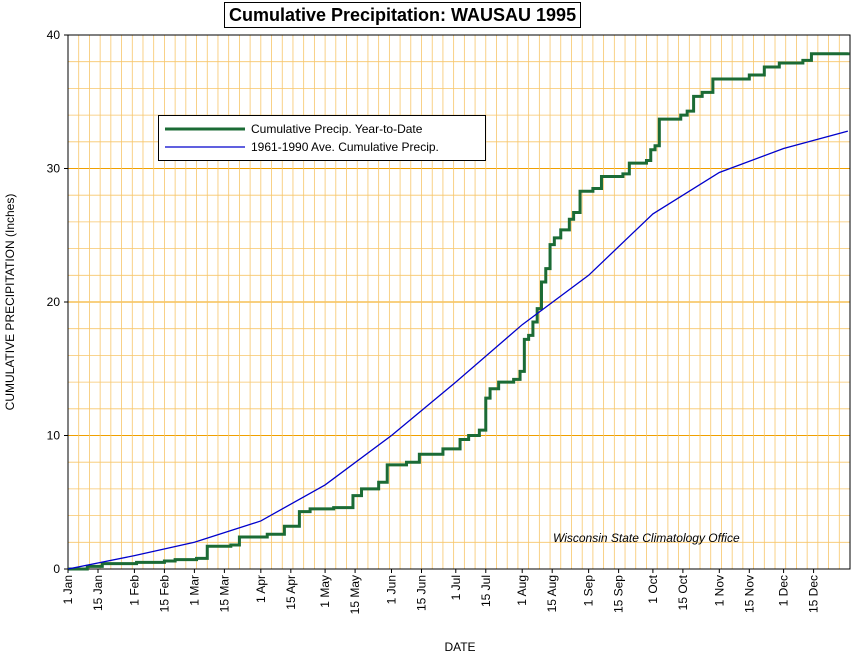  Describe the element at coordinates (749, 594) in the screenshot. I see `x-tick-label: 15 Nov` at that location.